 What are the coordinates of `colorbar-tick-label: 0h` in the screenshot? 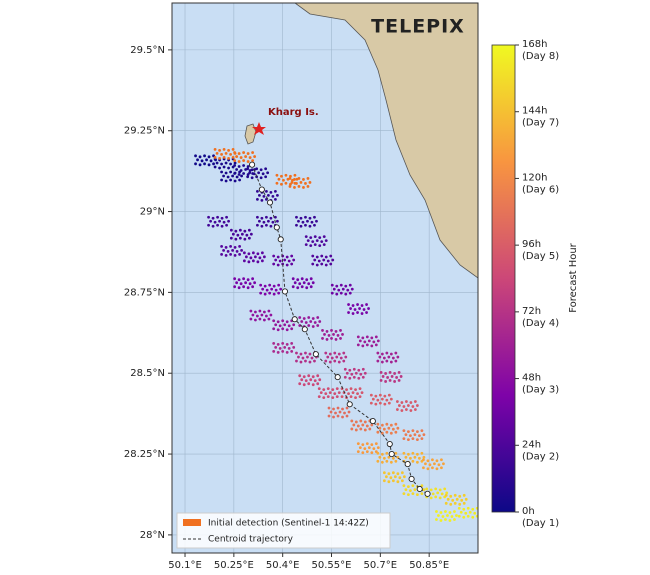 It's located at (528, 511).